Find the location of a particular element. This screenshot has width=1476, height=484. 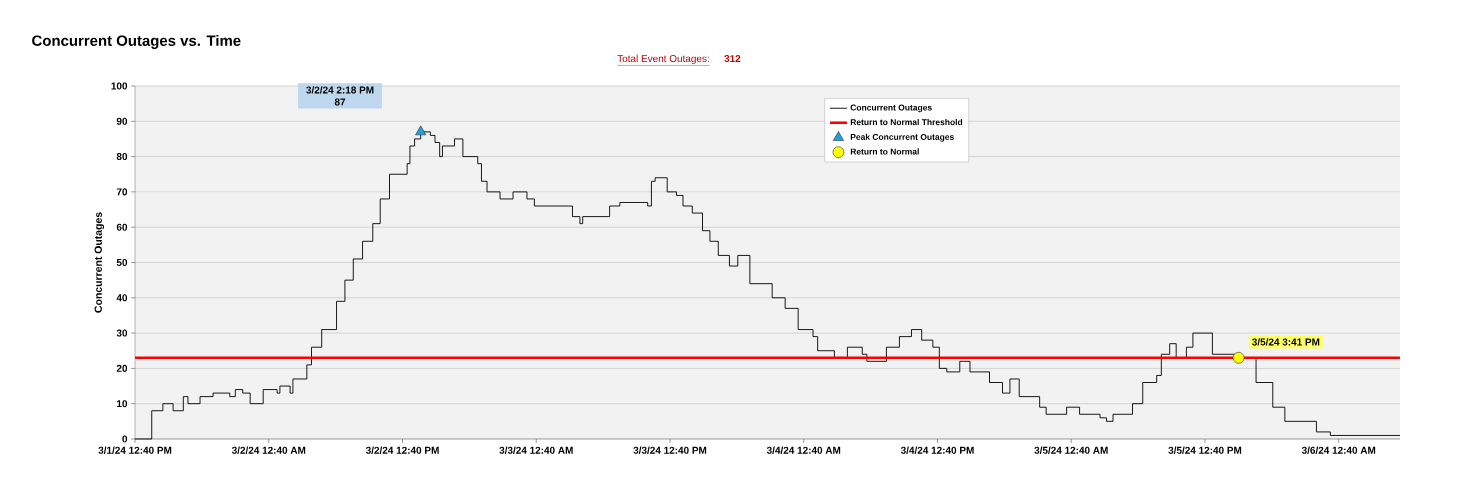

x-tick-label: 3/2/24 12:40 PM is located at coordinates (402, 450).